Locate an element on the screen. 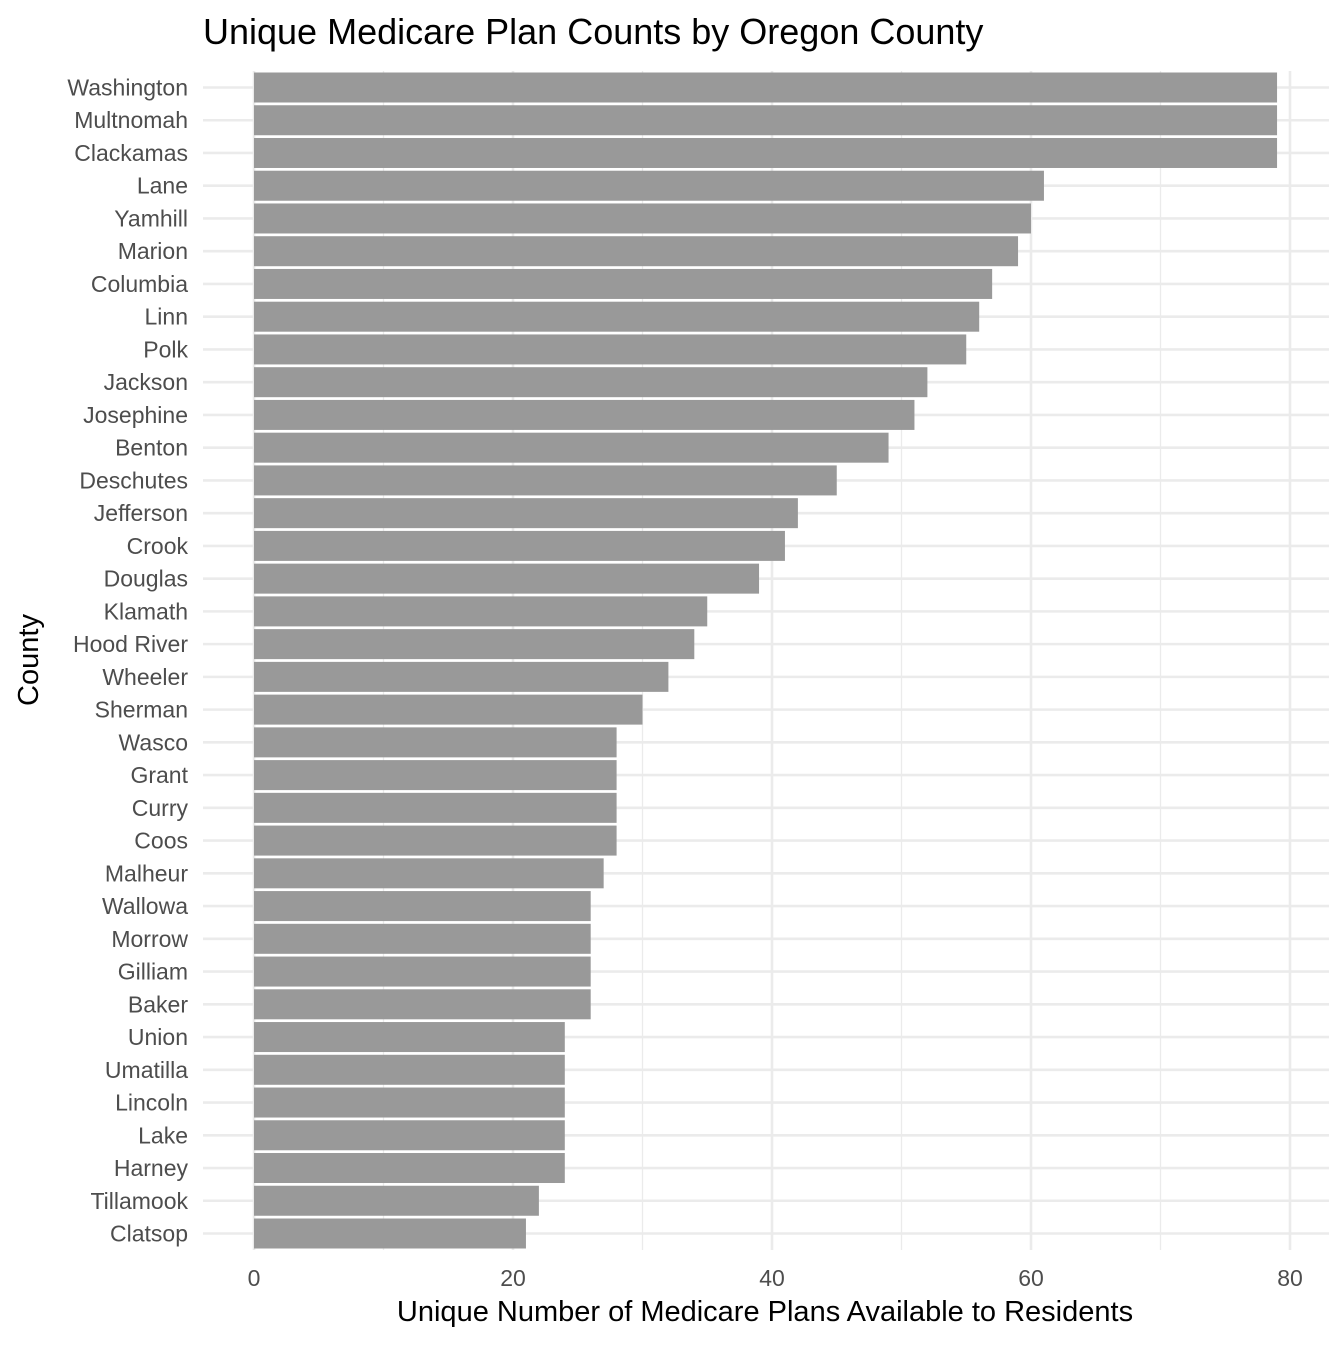 This screenshot has height=1349, width=1344. bar-douglas is located at coordinates (507, 578).